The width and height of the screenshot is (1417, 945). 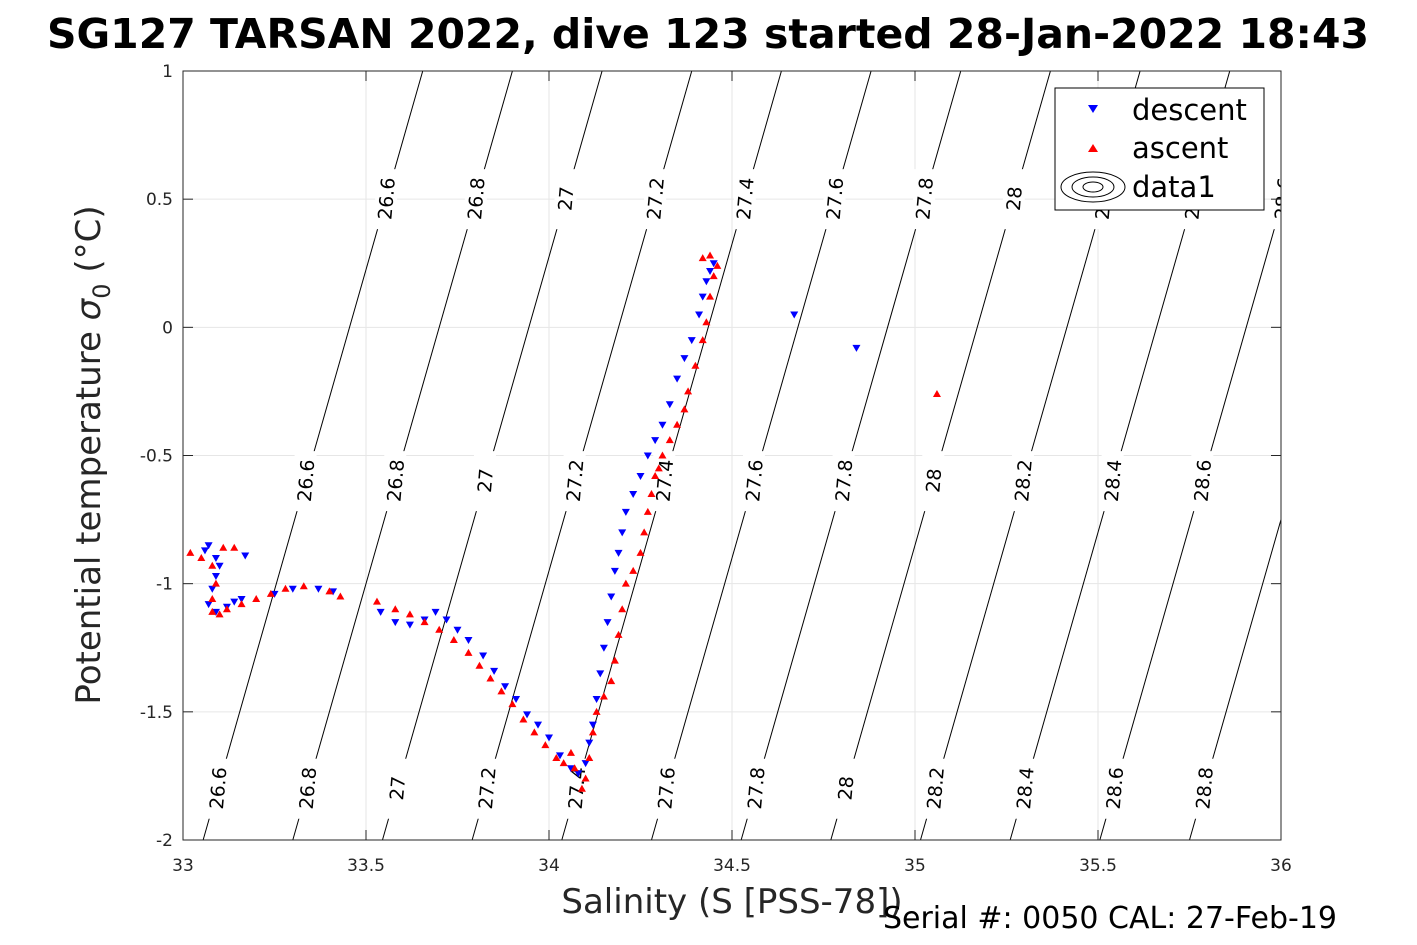 What do you see at coordinates (549, 866) in the screenshot?
I see `x-tick-label: 34` at bounding box center [549, 866].